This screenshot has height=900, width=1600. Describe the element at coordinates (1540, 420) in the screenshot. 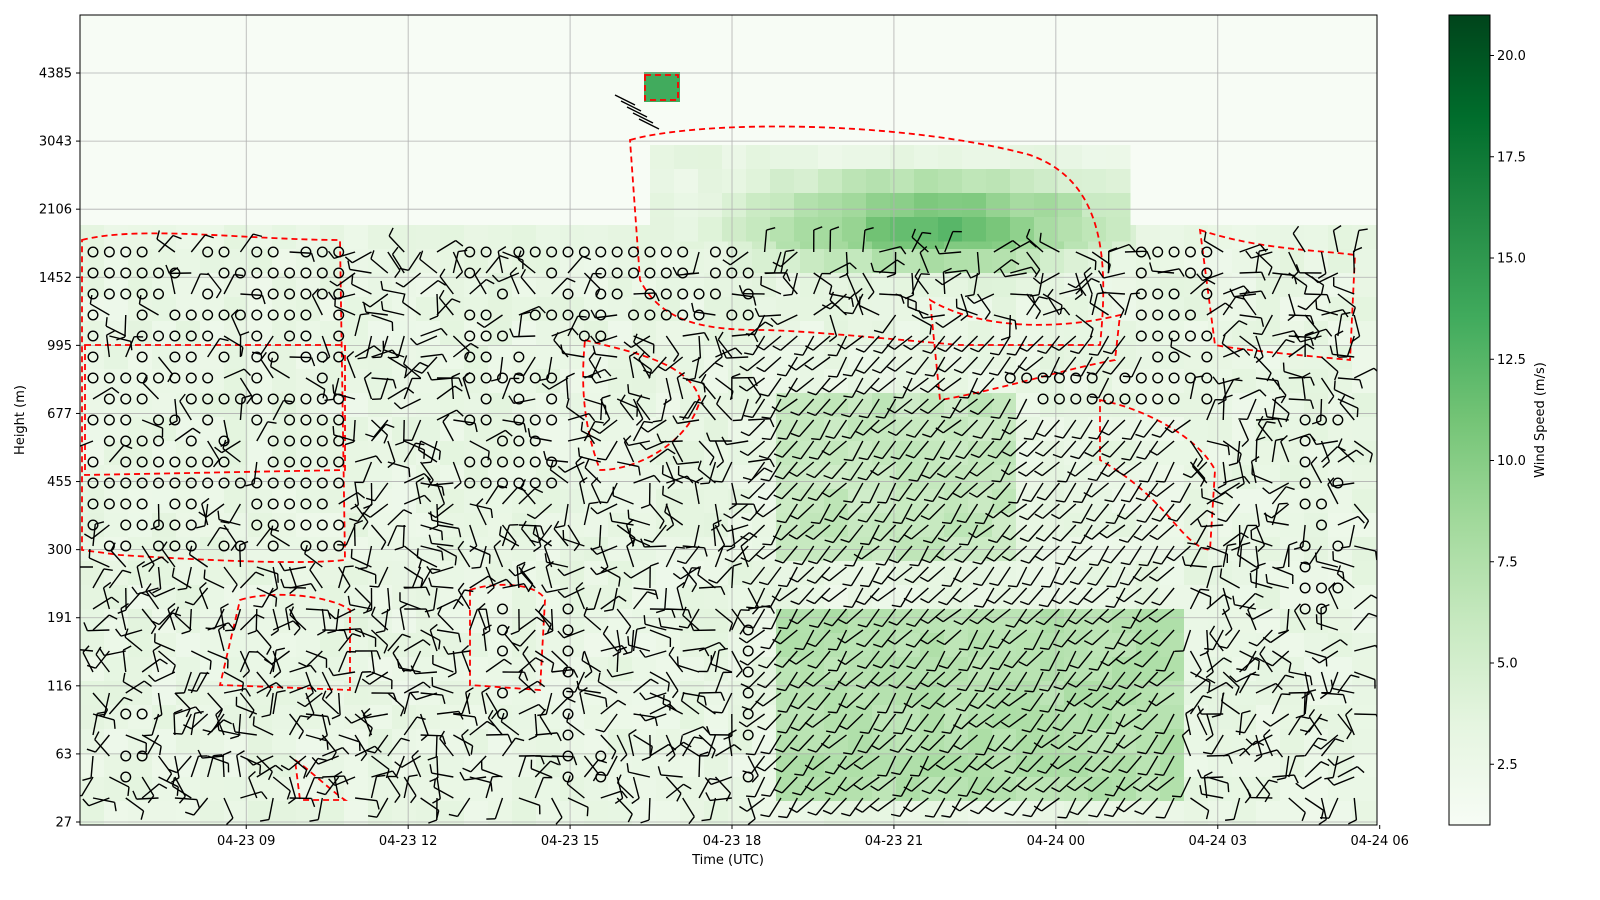

I see `colorbar-label: Wind Speed (m/s)` at that location.